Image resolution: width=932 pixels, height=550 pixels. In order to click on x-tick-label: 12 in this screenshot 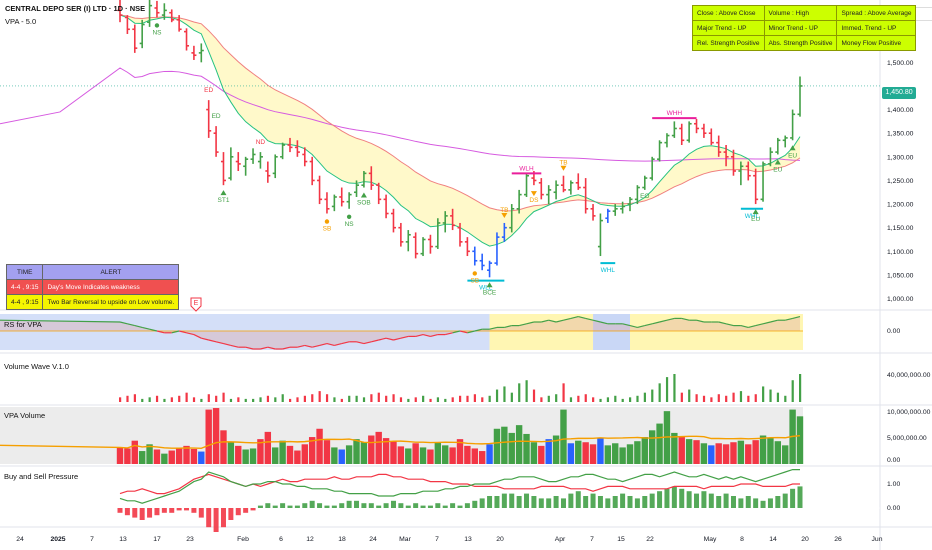, I will do `click(310, 539)`.